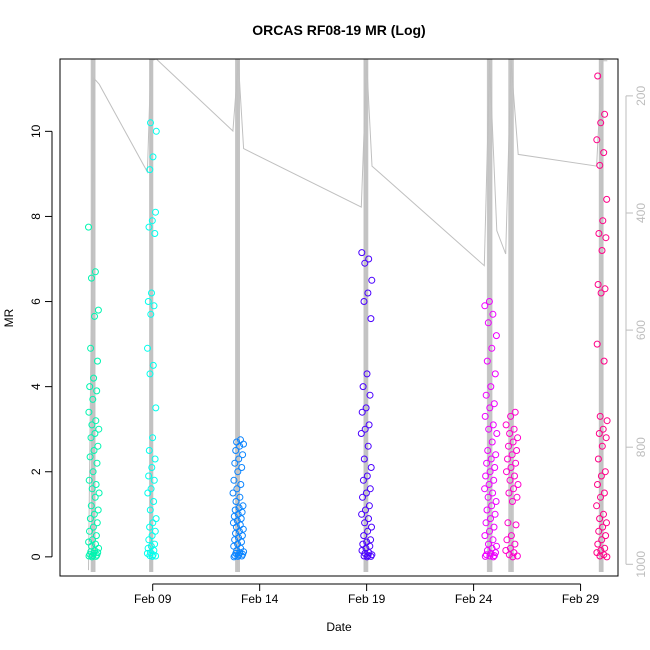 The image size is (650, 650). Describe the element at coordinates (641, 96) in the screenshot. I see `right-tick-label: 200` at that location.